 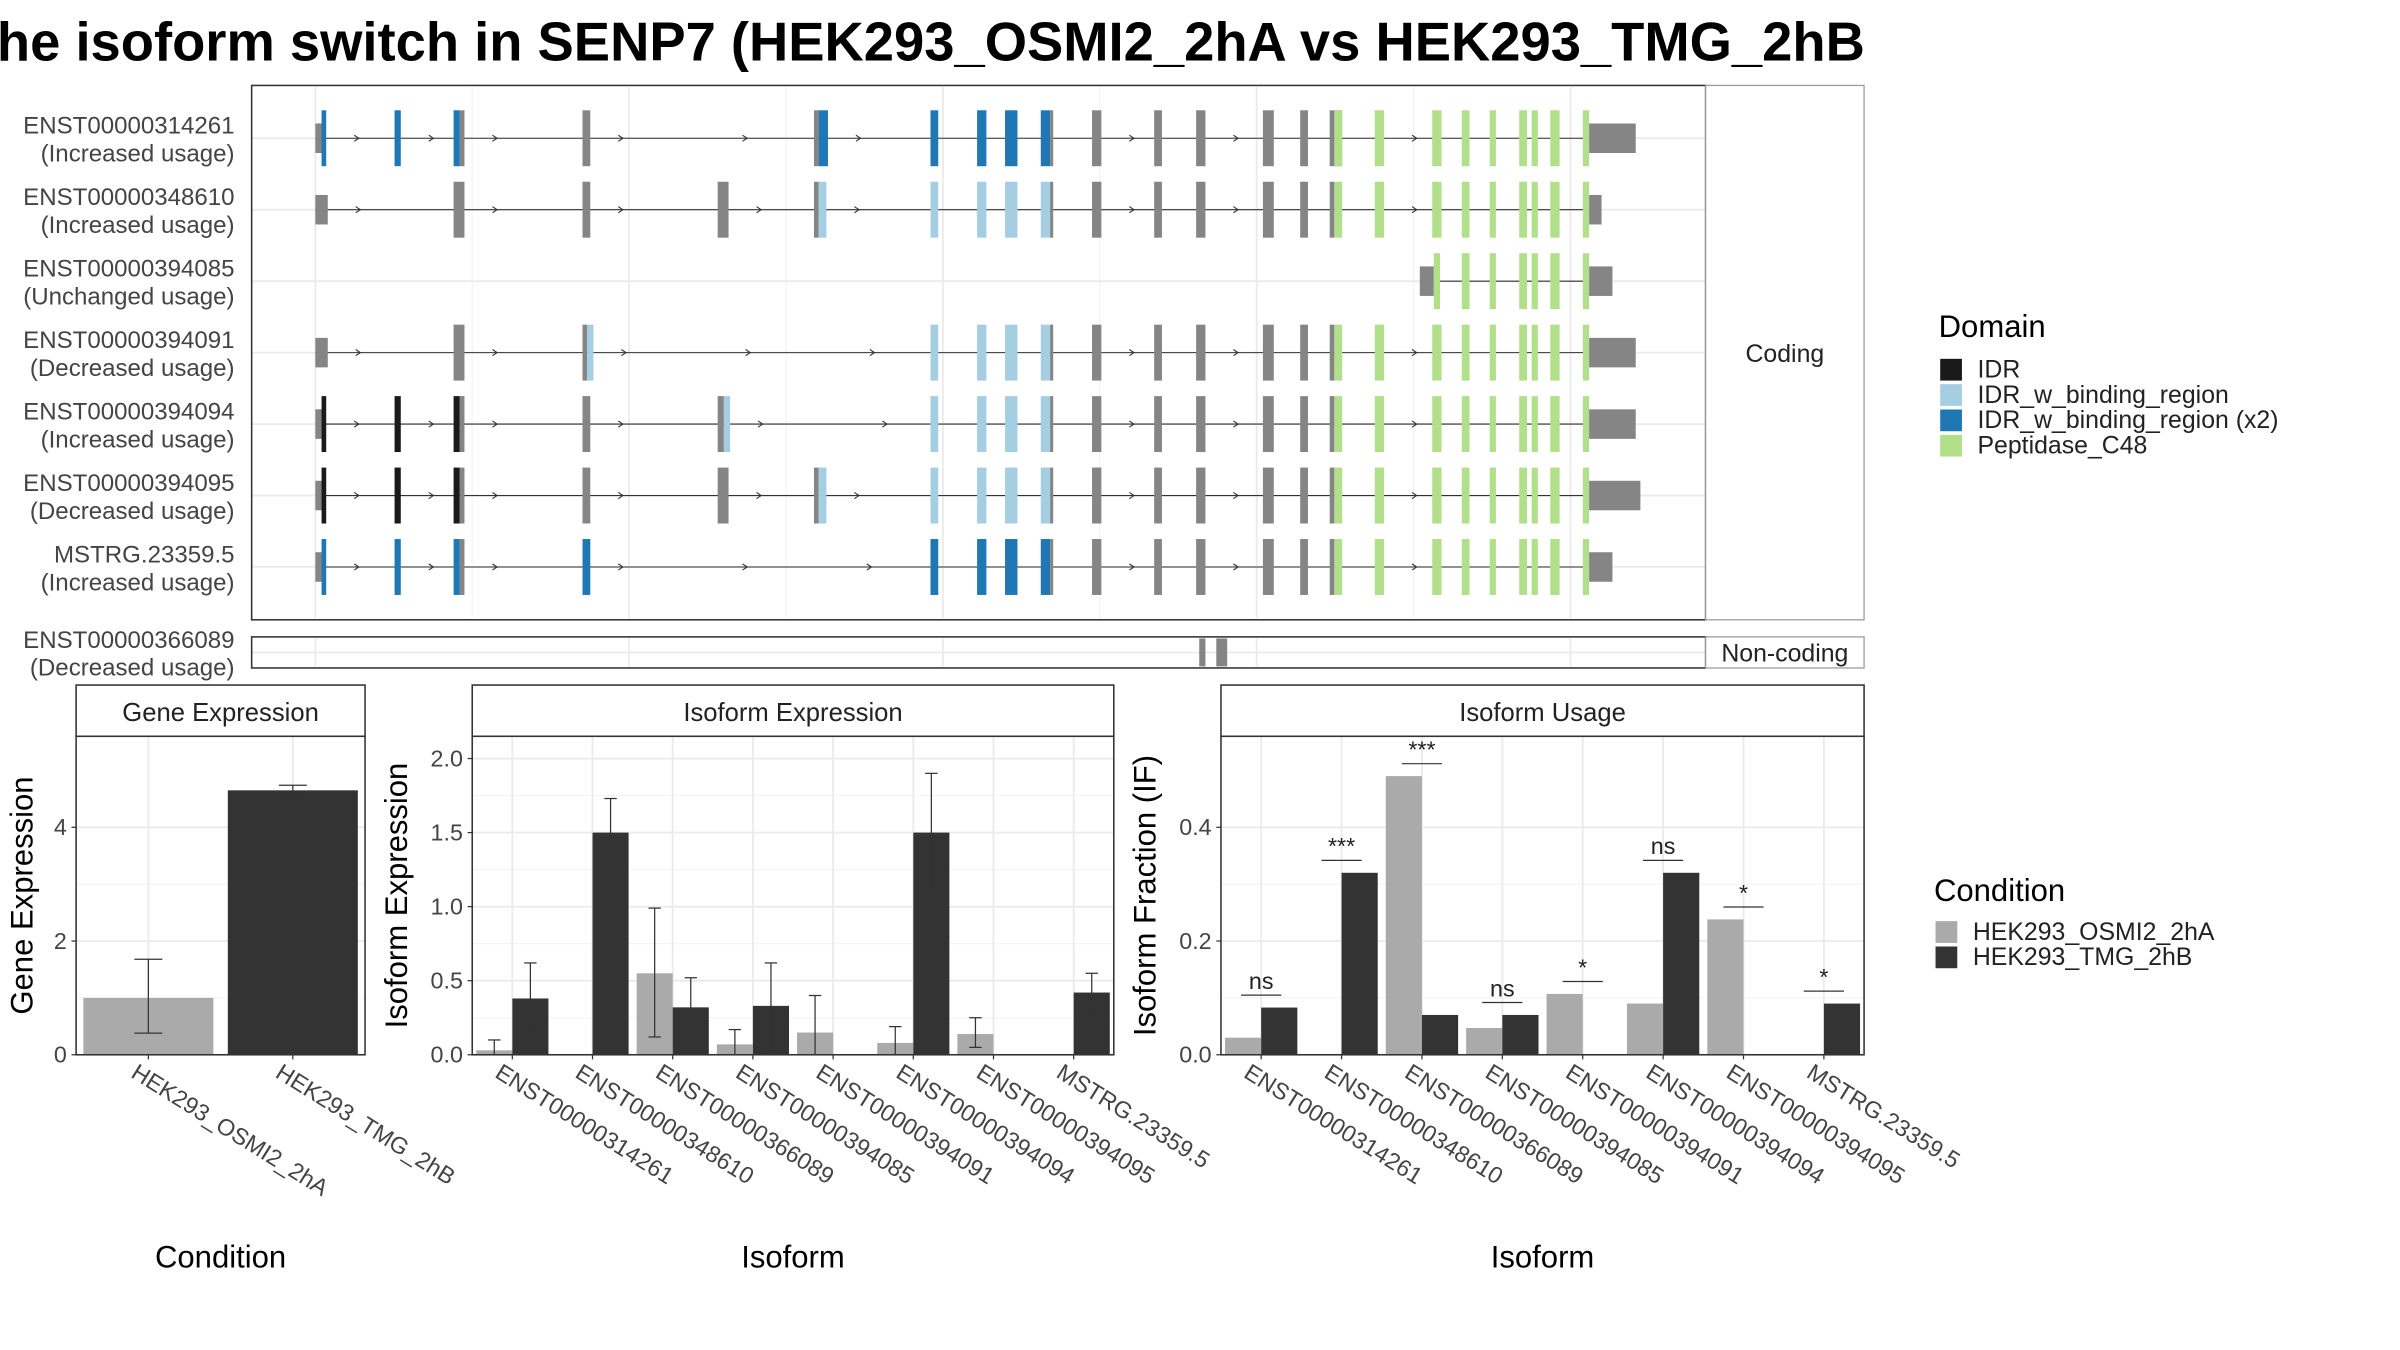 What do you see at coordinates (793, 895) in the screenshot?
I see `plot-area` at bounding box center [793, 895].